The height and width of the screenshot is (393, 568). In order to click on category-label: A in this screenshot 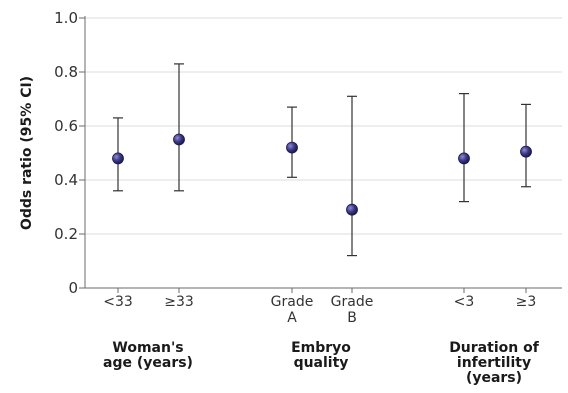, I will do `click(292, 318)`.